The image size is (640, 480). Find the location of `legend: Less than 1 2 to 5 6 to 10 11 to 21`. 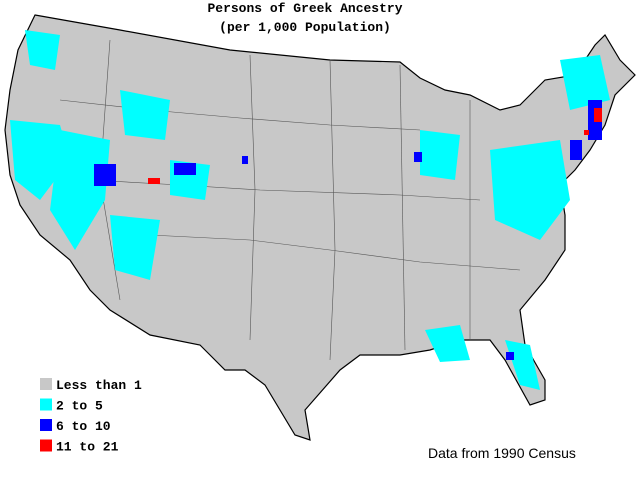

legend: Less than 1 2 to 5 6 to 10 11 to 21 is located at coordinates (91, 416).